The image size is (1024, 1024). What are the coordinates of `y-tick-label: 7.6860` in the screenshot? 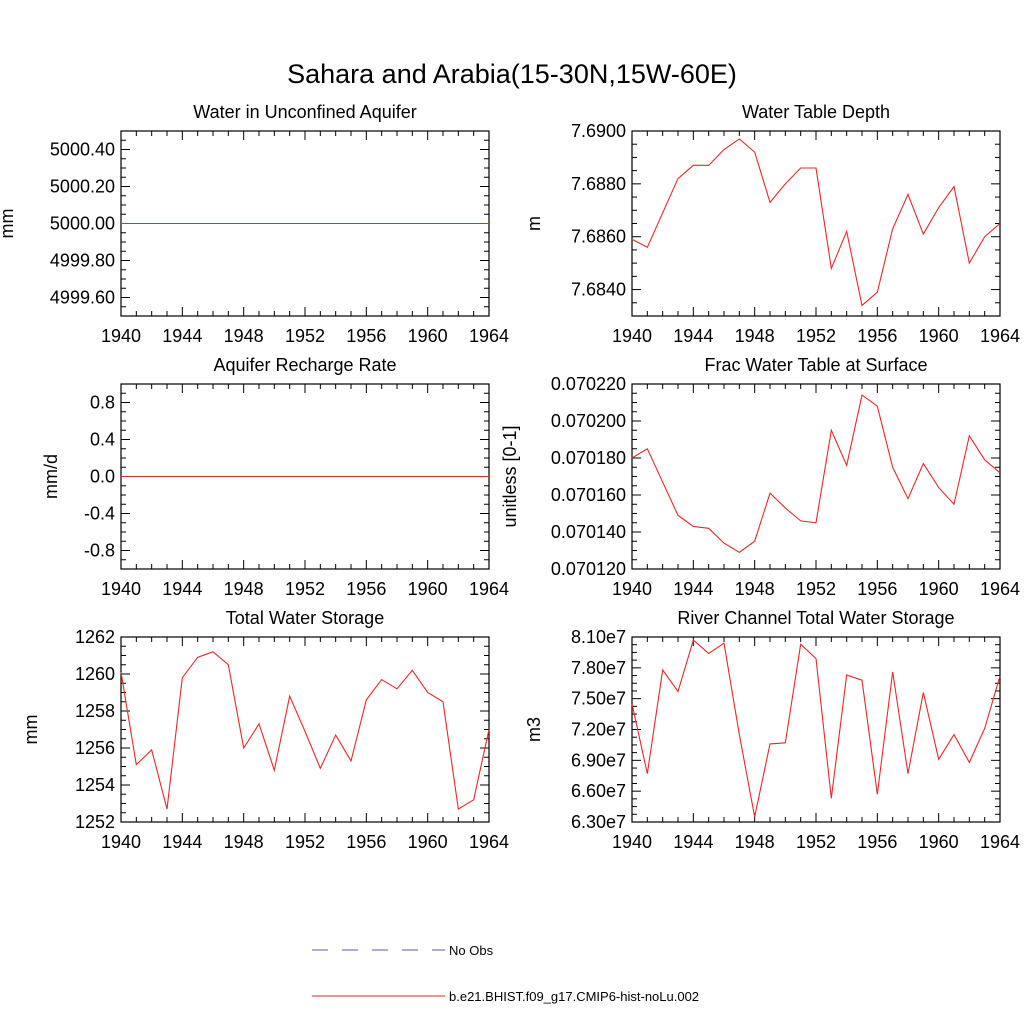 It's located at (598, 237).